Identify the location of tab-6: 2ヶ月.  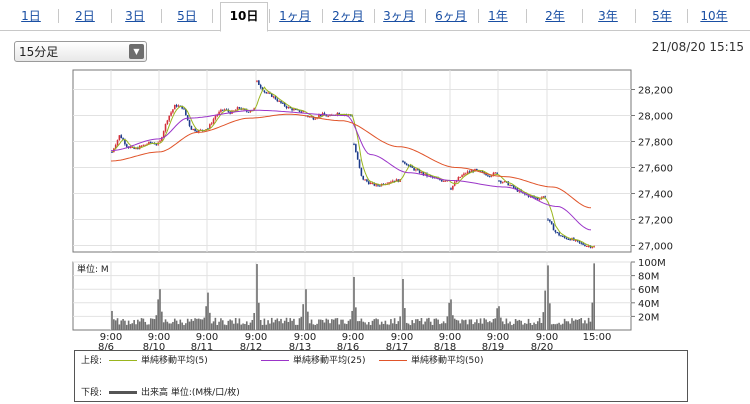
(348, 16).